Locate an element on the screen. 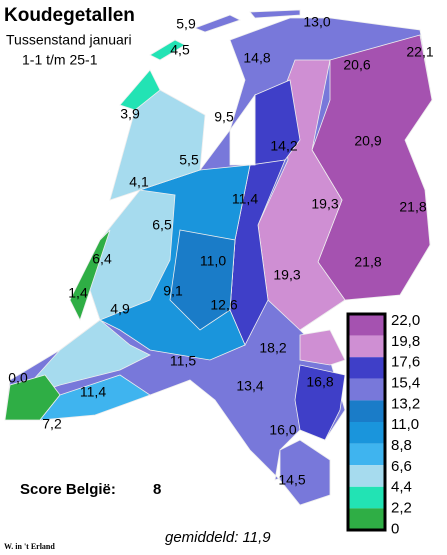 This screenshot has height=555, width=447. score-value: 8 is located at coordinates (157, 489).